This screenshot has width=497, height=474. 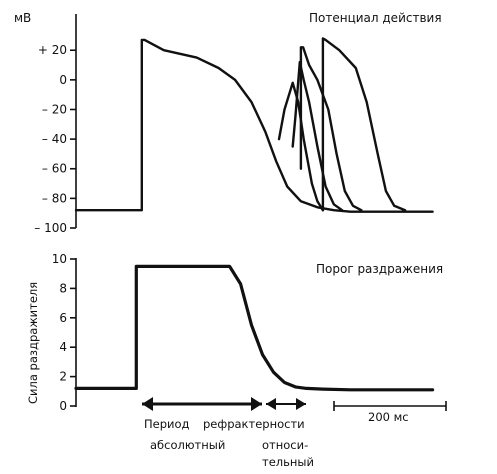 What do you see at coordinates (54, 198) in the screenshot?
I see `ap-y-tick-label-5: – 80` at bounding box center [54, 198].